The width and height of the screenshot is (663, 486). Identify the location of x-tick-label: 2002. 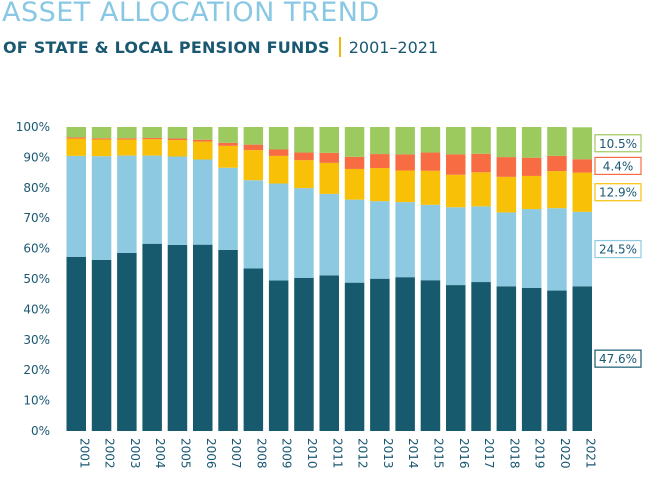
(110, 453).